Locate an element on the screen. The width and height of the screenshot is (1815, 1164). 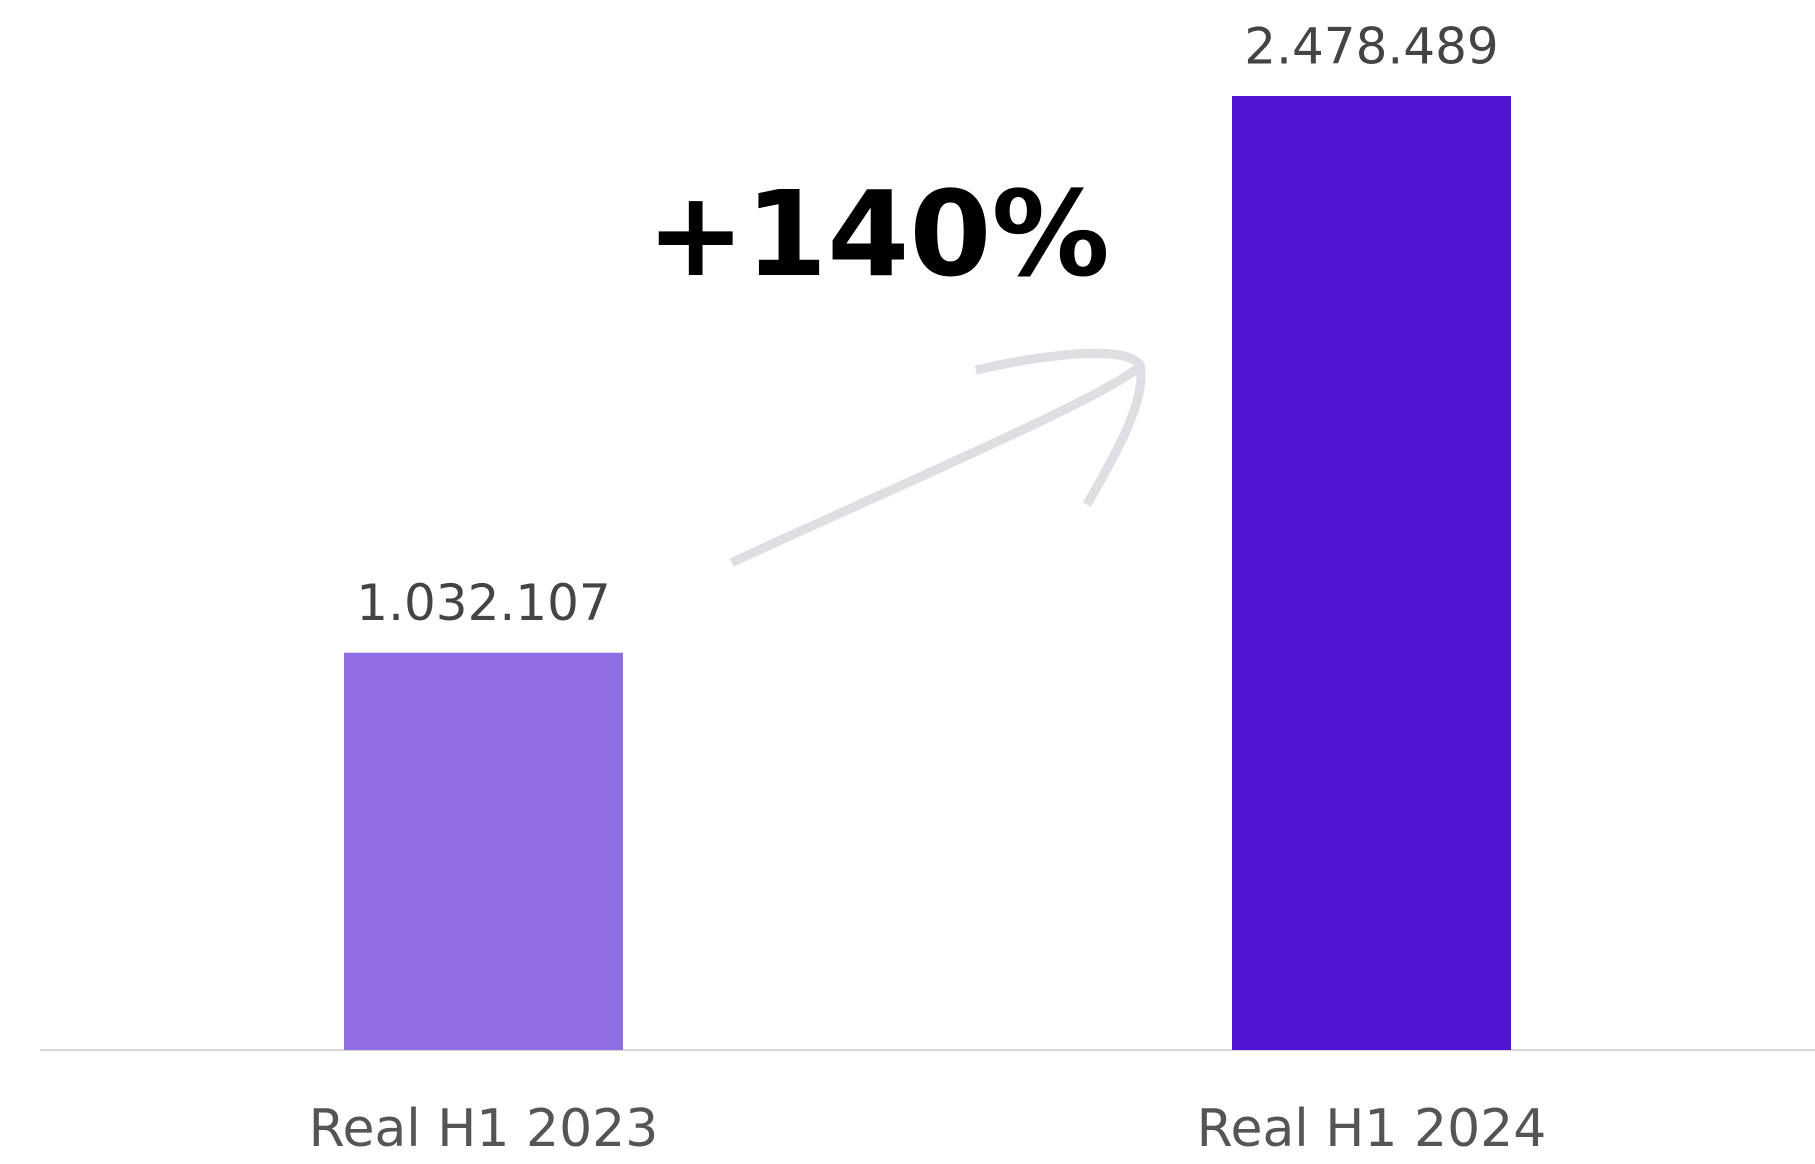
x-tick-label: Real H1 2024 is located at coordinates (1372, 1129).